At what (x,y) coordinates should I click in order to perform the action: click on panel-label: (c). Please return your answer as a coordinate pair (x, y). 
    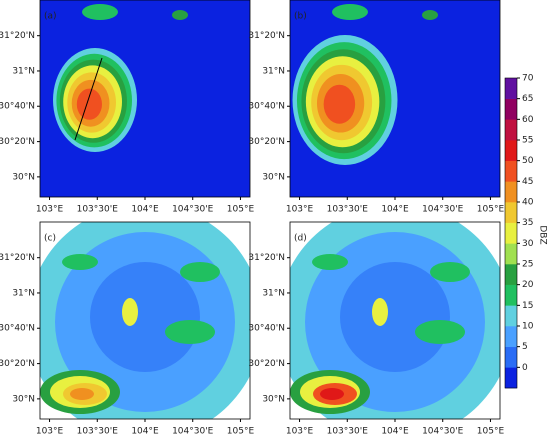
    Looking at the image, I should click on (50, 239).